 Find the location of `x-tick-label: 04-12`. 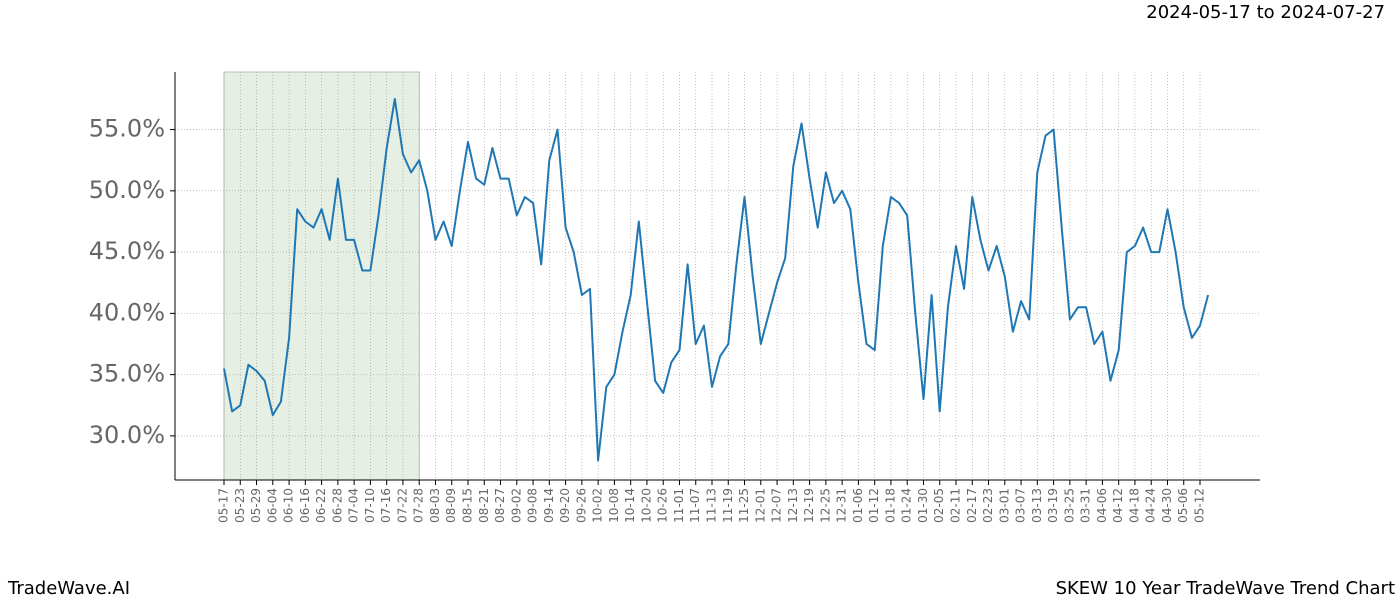

x-tick-label: 04-12 is located at coordinates (1118, 505).